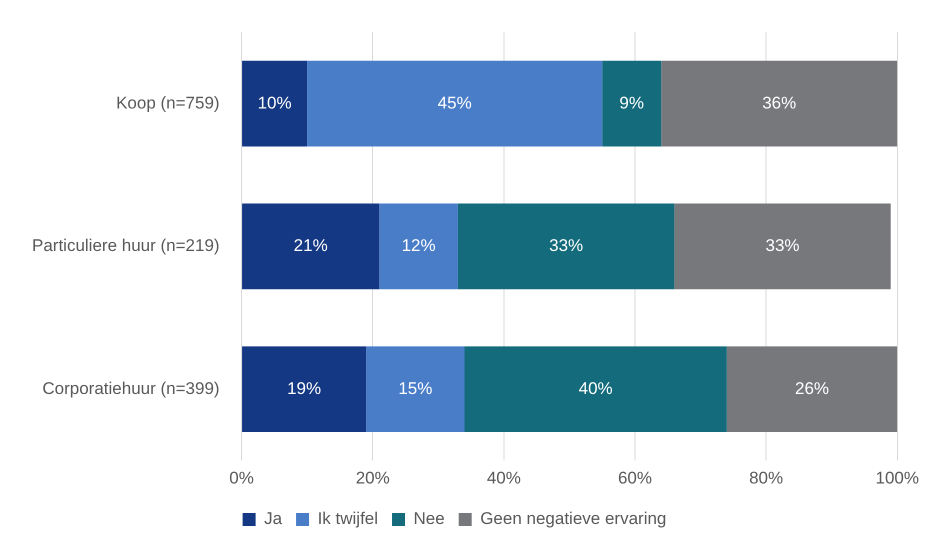 This screenshot has width=927, height=538. What do you see at coordinates (503, 478) in the screenshot?
I see `x-tick-label: 40%` at bounding box center [503, 478].